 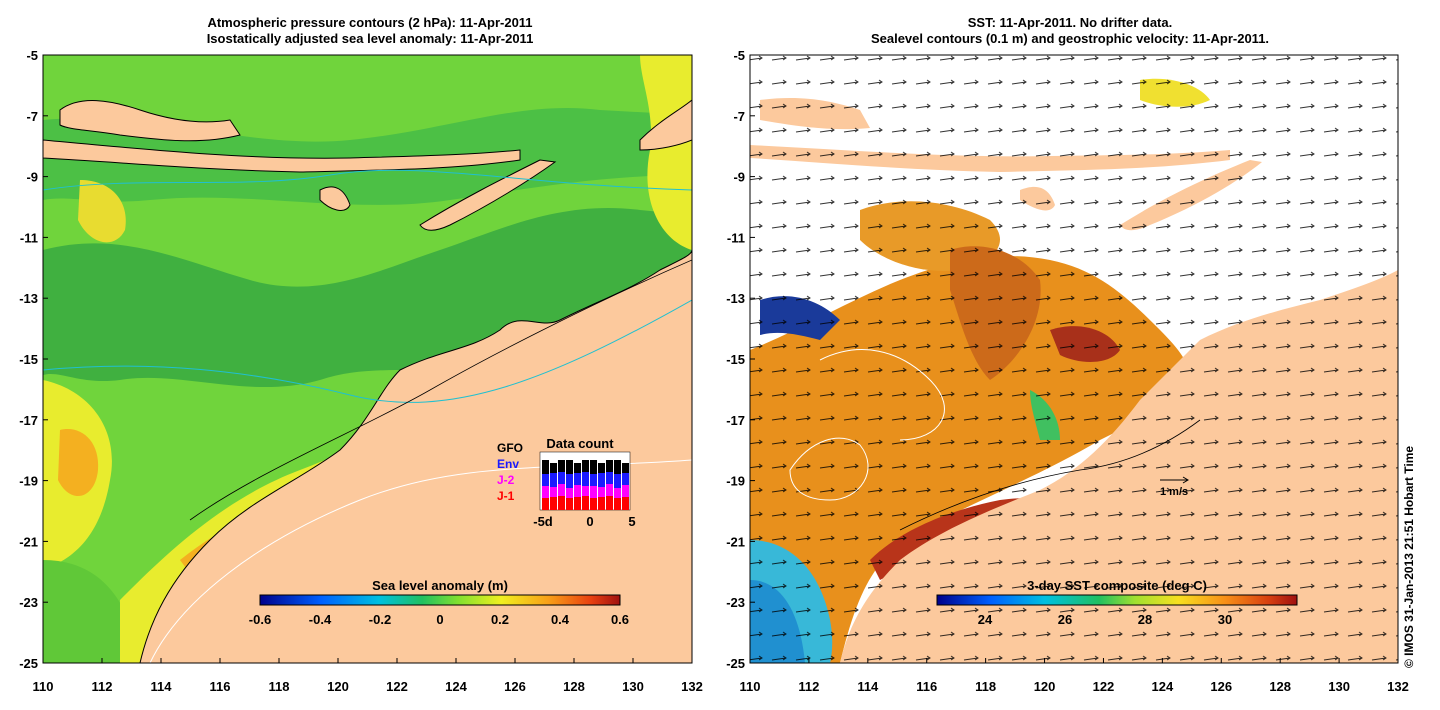 What do you see at coordinates (1174, 492) in the screenshot?
I see `scale-label: 1 m/s` at bounding box center [1174, 492].